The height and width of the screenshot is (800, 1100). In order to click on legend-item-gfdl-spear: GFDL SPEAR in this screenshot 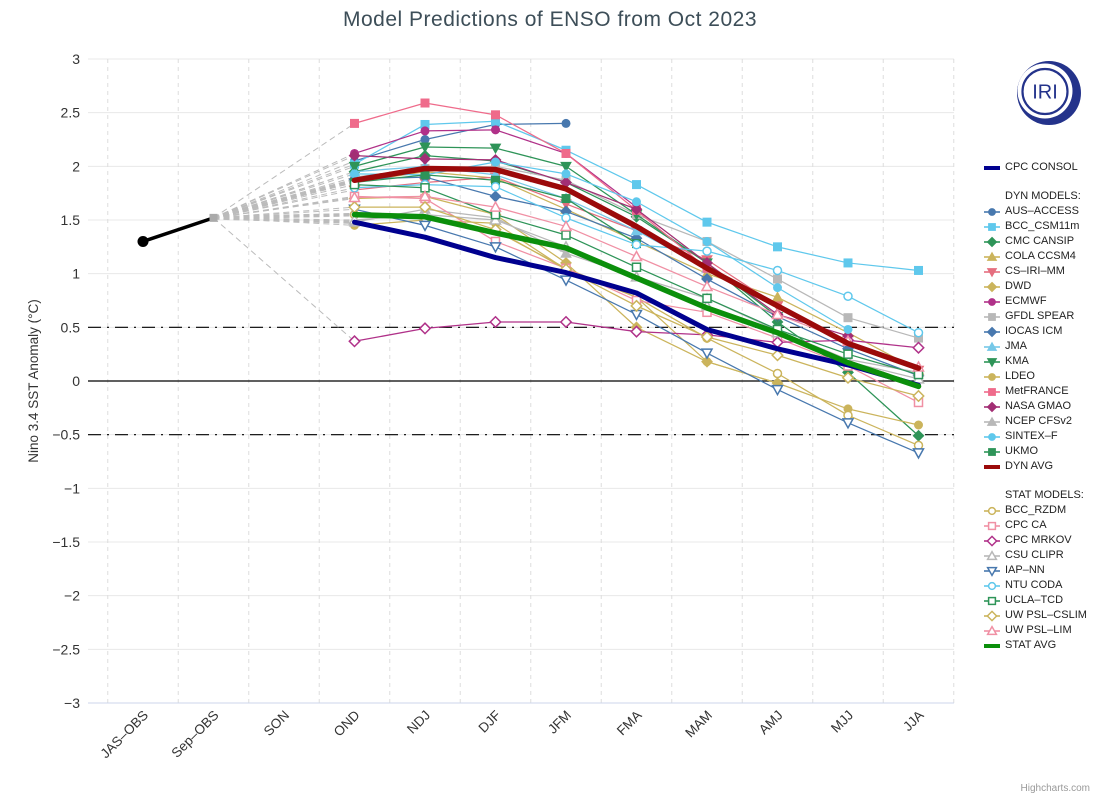, I will do `click(1040, 316)`.